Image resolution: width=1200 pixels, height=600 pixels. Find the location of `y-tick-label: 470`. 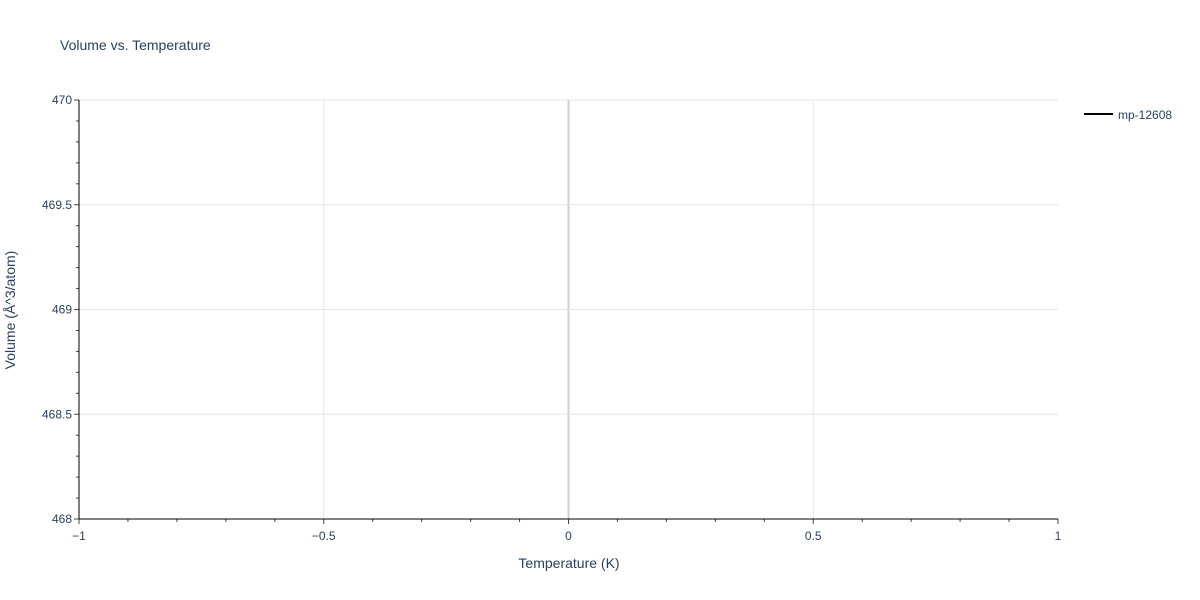

y-tick-label: 470 is located at coordinates (62, 100).